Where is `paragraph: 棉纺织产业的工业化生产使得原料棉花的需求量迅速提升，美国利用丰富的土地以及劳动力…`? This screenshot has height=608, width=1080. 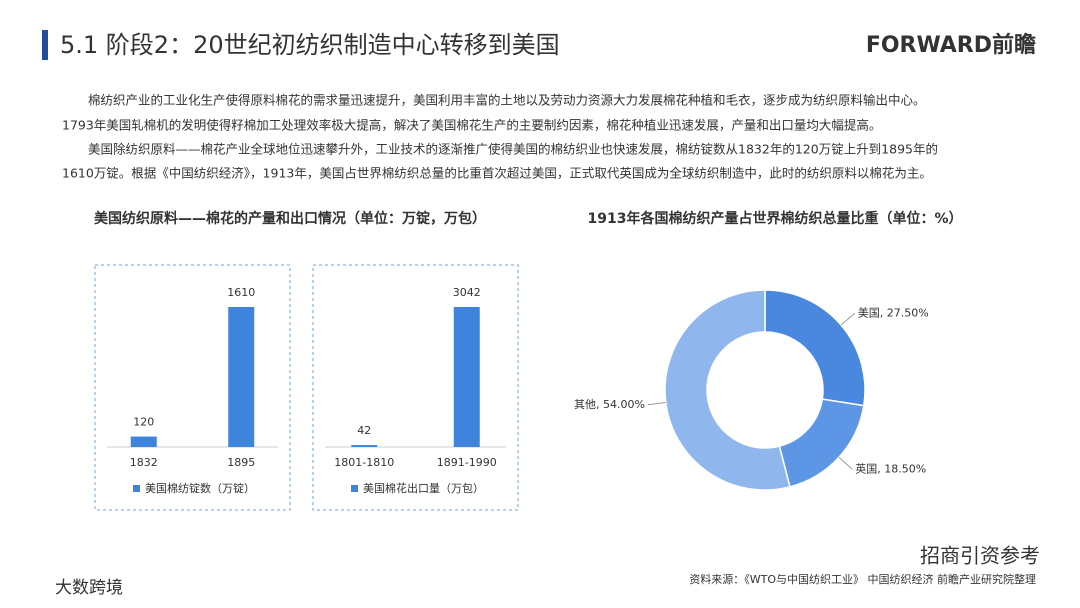
paragraph: 棉纺织产业的工业化生产使得原料棉花的需求量迅速提升，美国利用丰富的土地以及劳动力… is located at coordinates (507, 100).